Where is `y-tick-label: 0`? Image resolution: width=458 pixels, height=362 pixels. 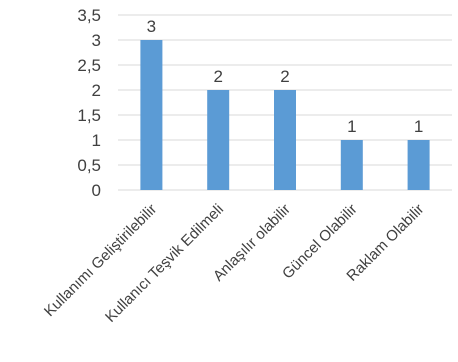 y-tick-label: 0 is located at coordinates (96, 190).